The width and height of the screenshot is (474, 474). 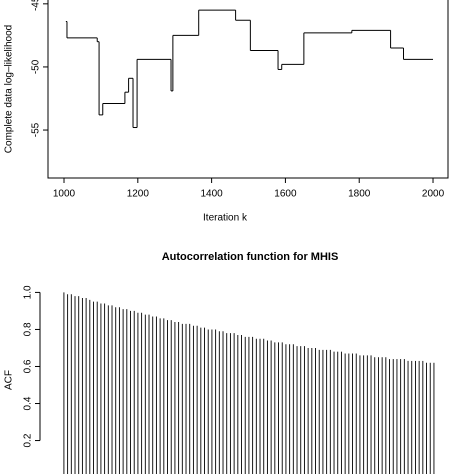 I want to click on y-axis-label: Complete data log–likelihood, so click(x=9, y=89).